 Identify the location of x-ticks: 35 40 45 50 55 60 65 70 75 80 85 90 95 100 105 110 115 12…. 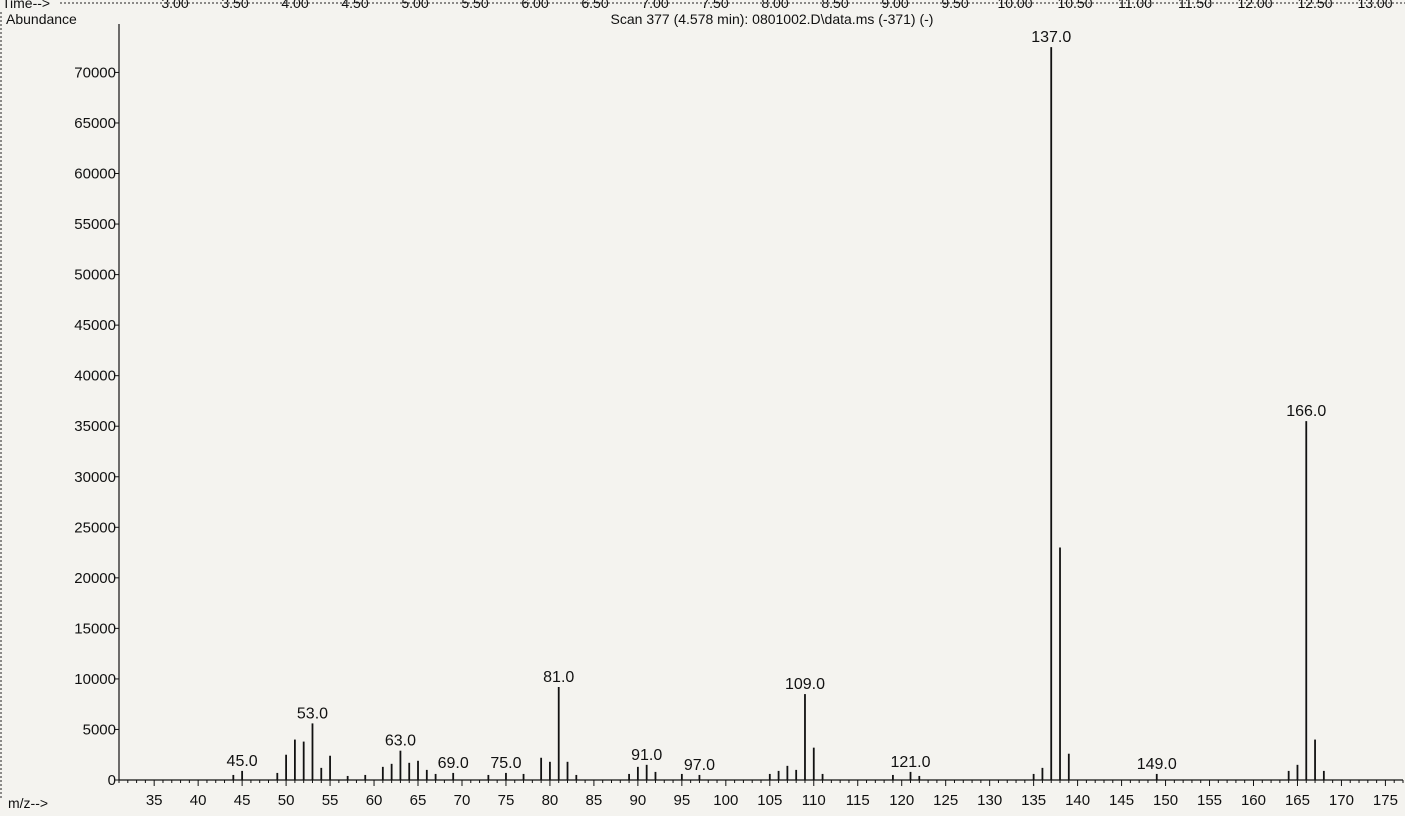
(761, 794).